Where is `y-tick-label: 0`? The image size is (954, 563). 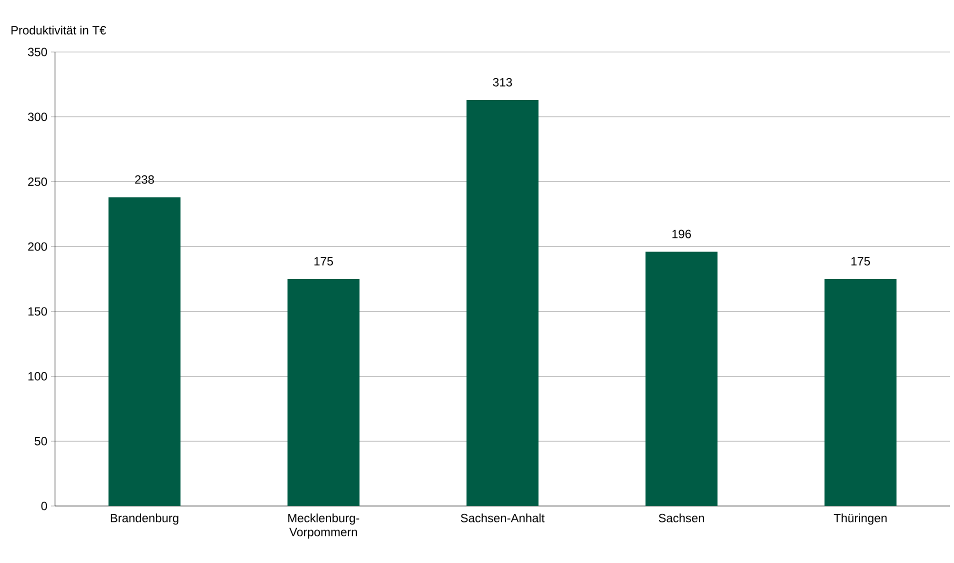 y-tick-label: 0 is located at coordinates (44, 506).